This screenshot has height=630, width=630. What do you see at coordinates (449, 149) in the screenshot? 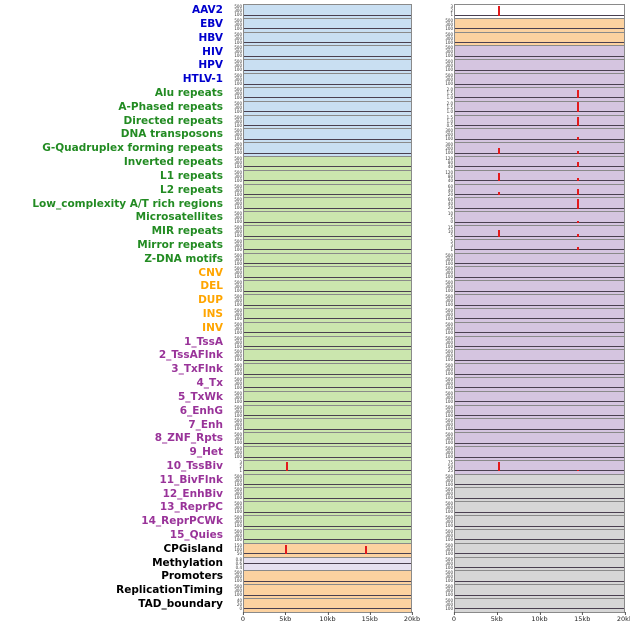
I see `y-axis-tick-label: 200` at bounding box center [449, 149].